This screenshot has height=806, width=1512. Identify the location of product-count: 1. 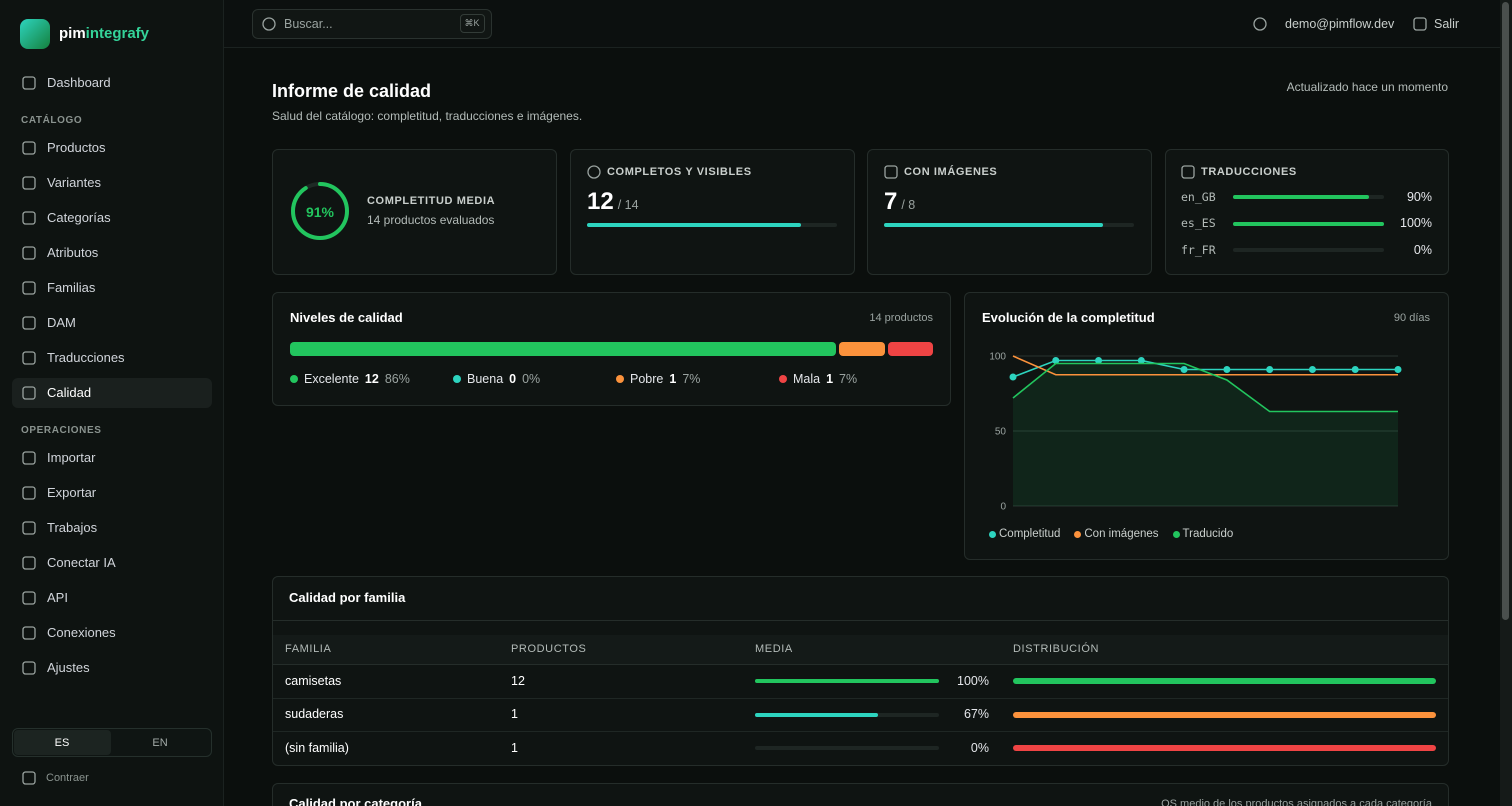
(514, 714).